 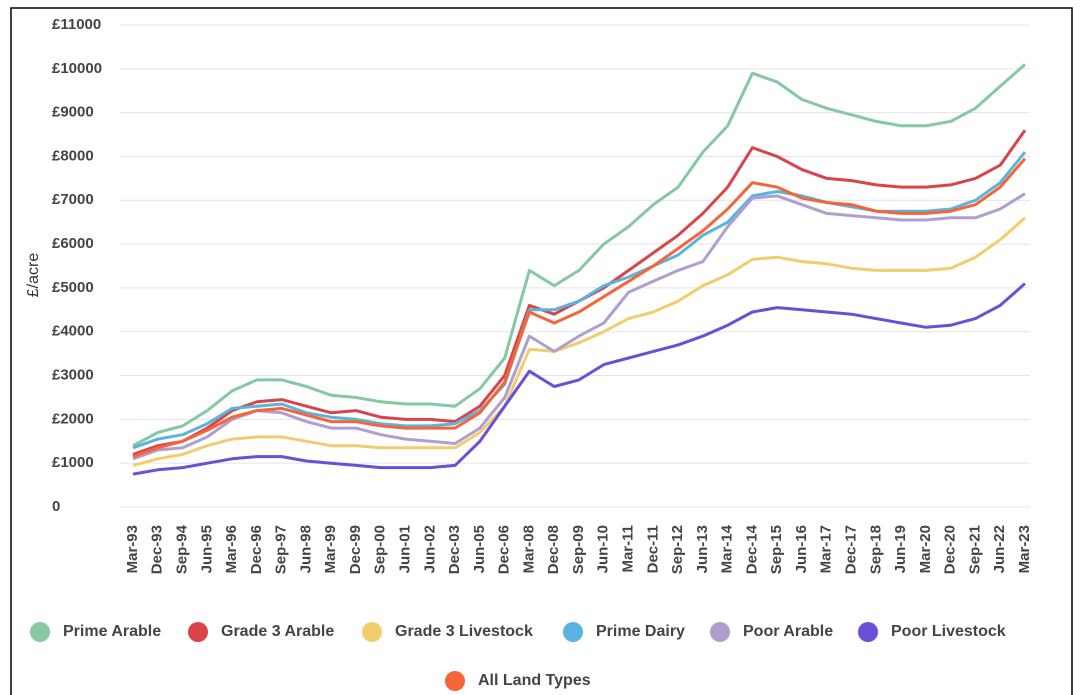 I want to click on x-tick-label: Dec-06, so click(x=504, y=549).